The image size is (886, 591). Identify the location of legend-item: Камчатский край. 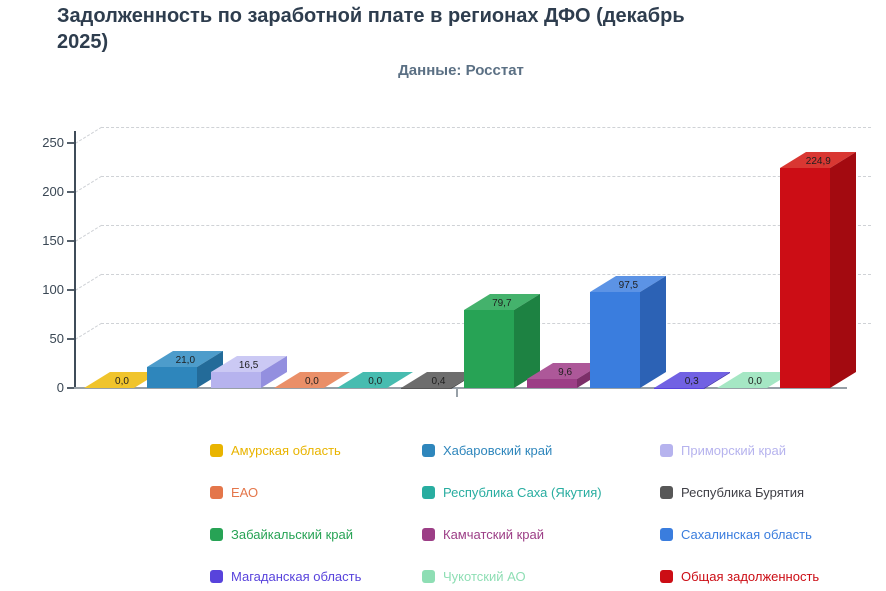
(483, 534).